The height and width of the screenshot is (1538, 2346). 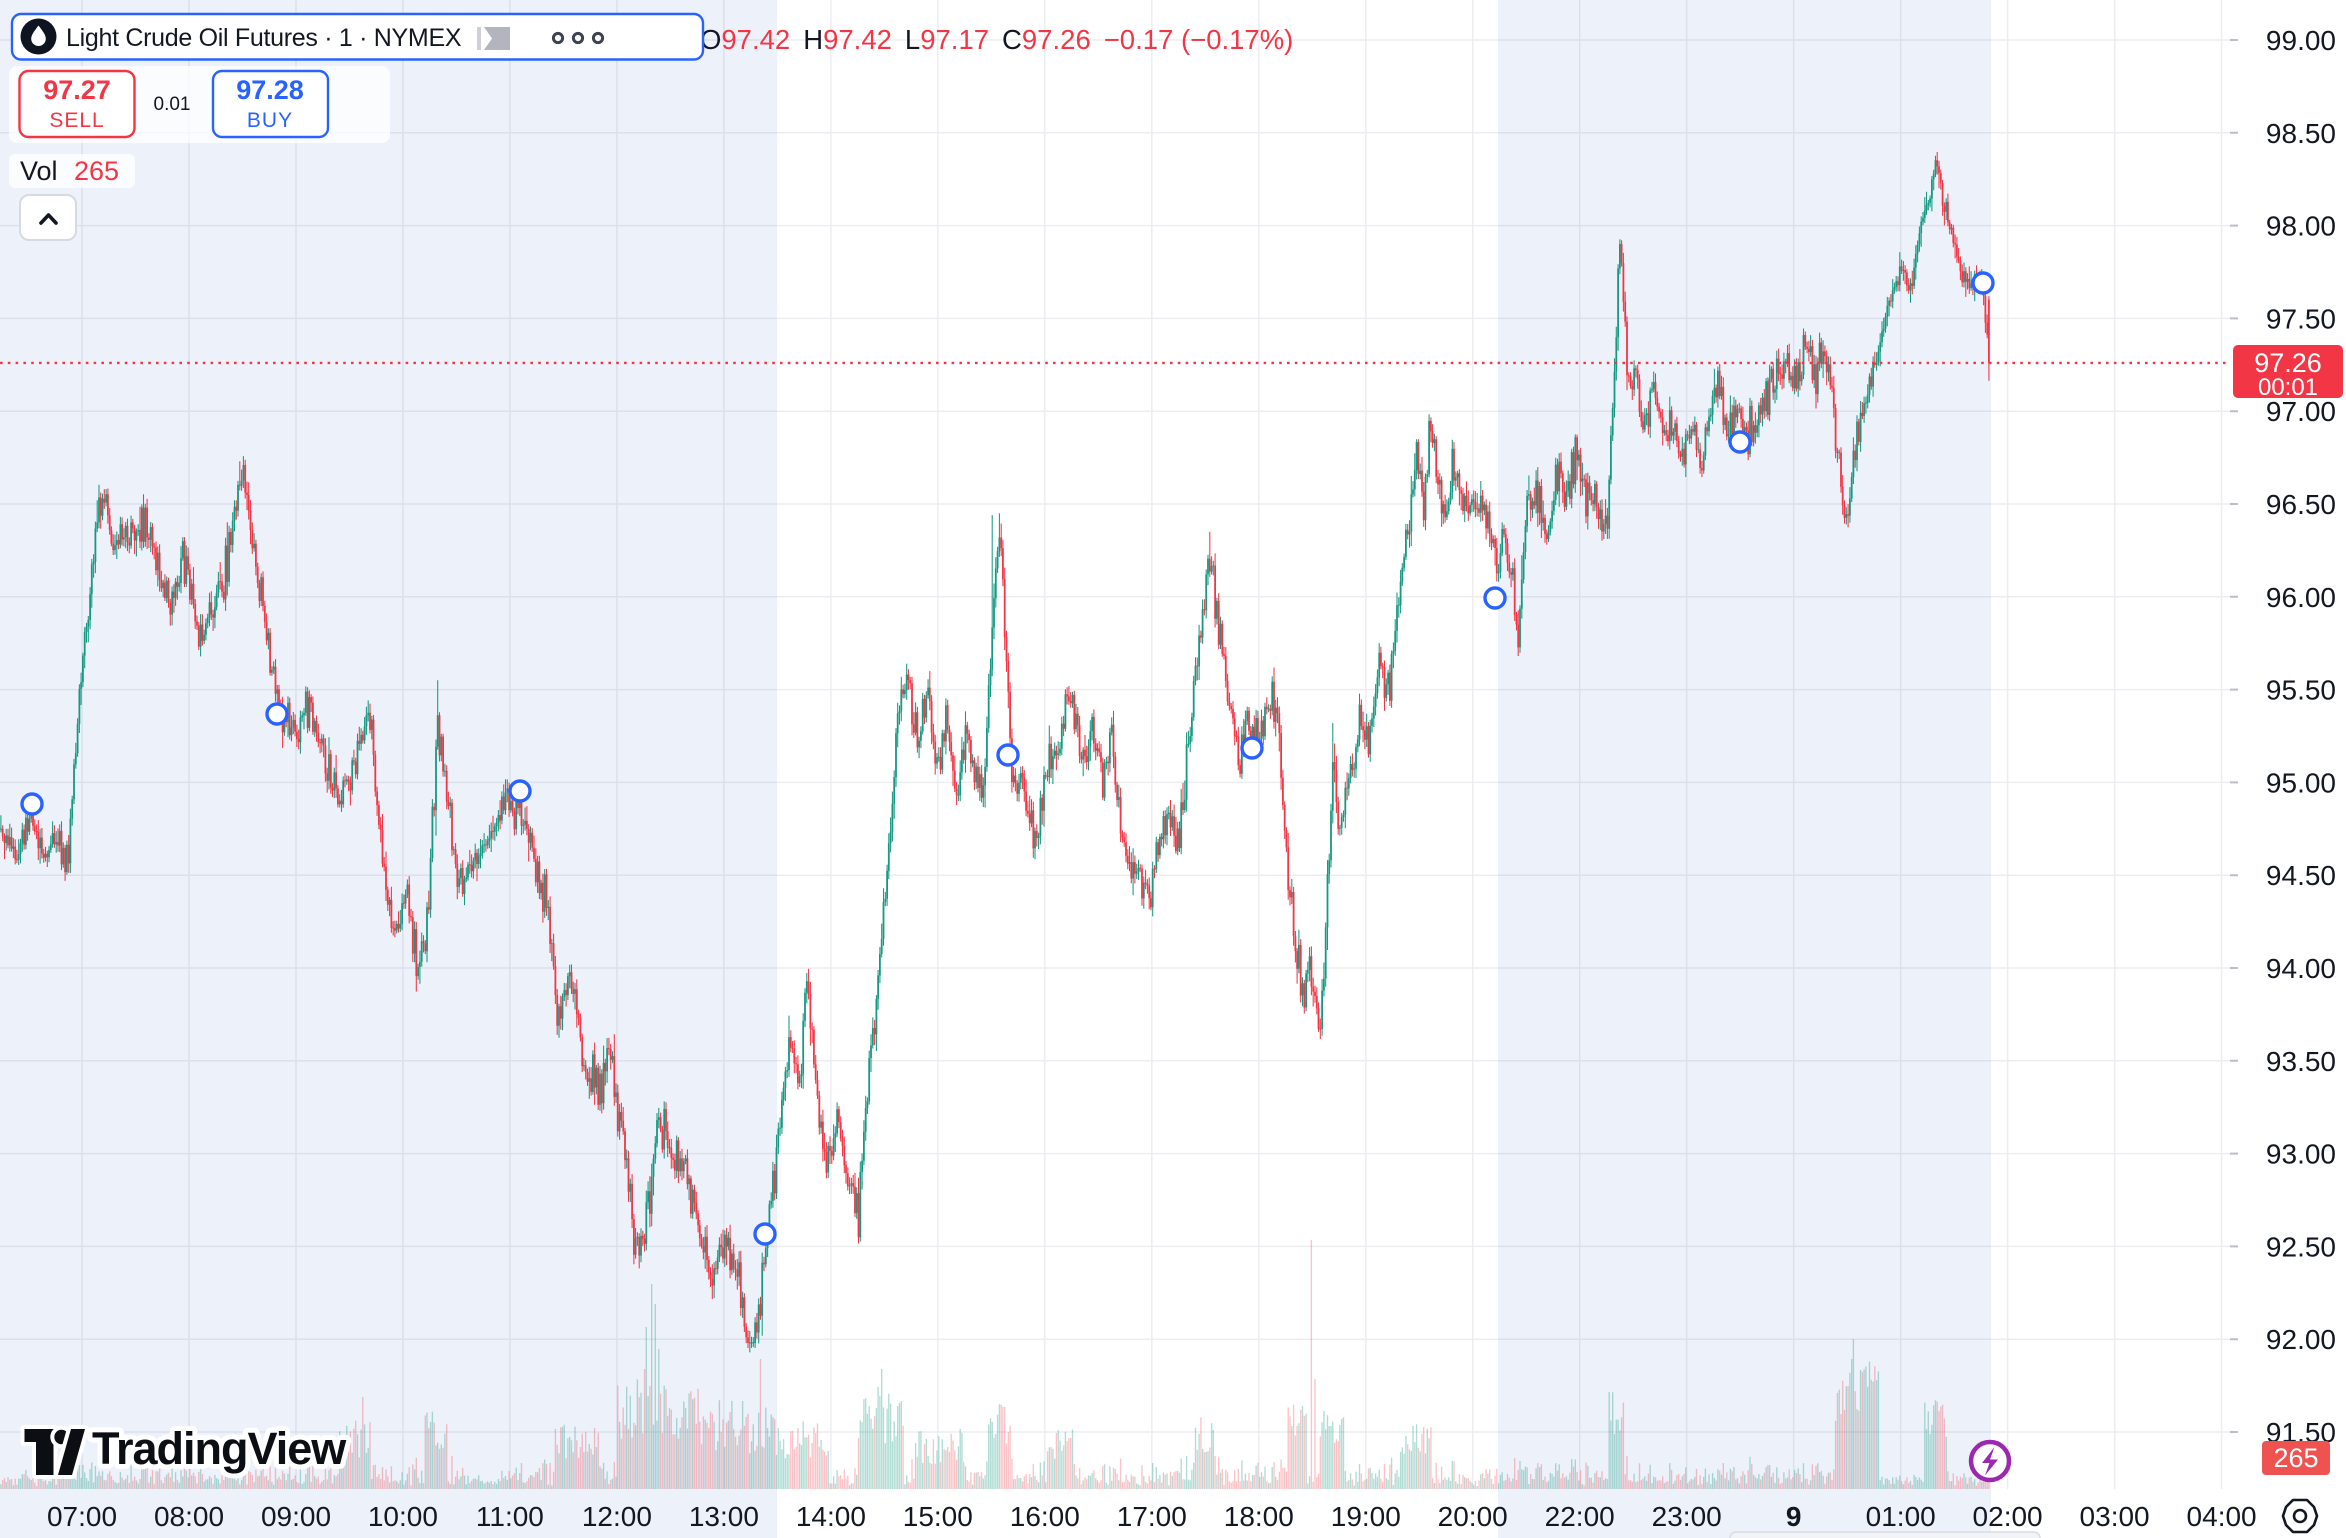 What do you see at coordinates (1152, 1516) in the screenshot?
I see `svg-text: 17:00` at bounding box center [1152, 1516].